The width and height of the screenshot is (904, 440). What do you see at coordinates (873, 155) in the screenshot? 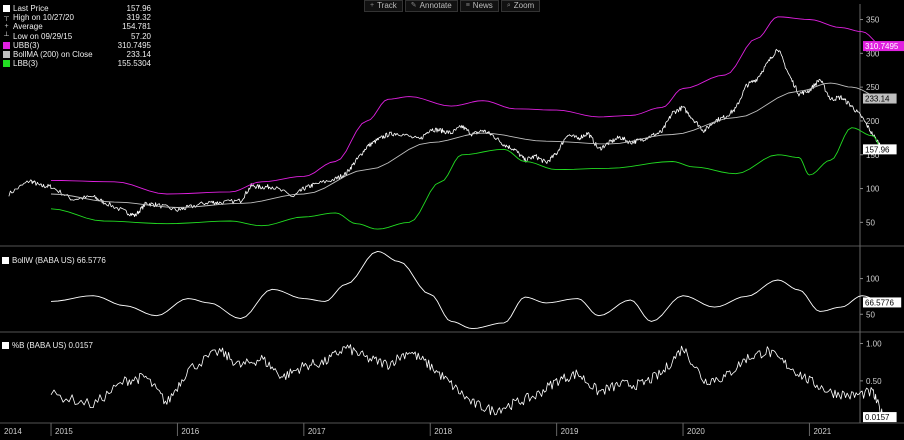
I see `y-tick-label: 150` at bounding box center [873, 155].